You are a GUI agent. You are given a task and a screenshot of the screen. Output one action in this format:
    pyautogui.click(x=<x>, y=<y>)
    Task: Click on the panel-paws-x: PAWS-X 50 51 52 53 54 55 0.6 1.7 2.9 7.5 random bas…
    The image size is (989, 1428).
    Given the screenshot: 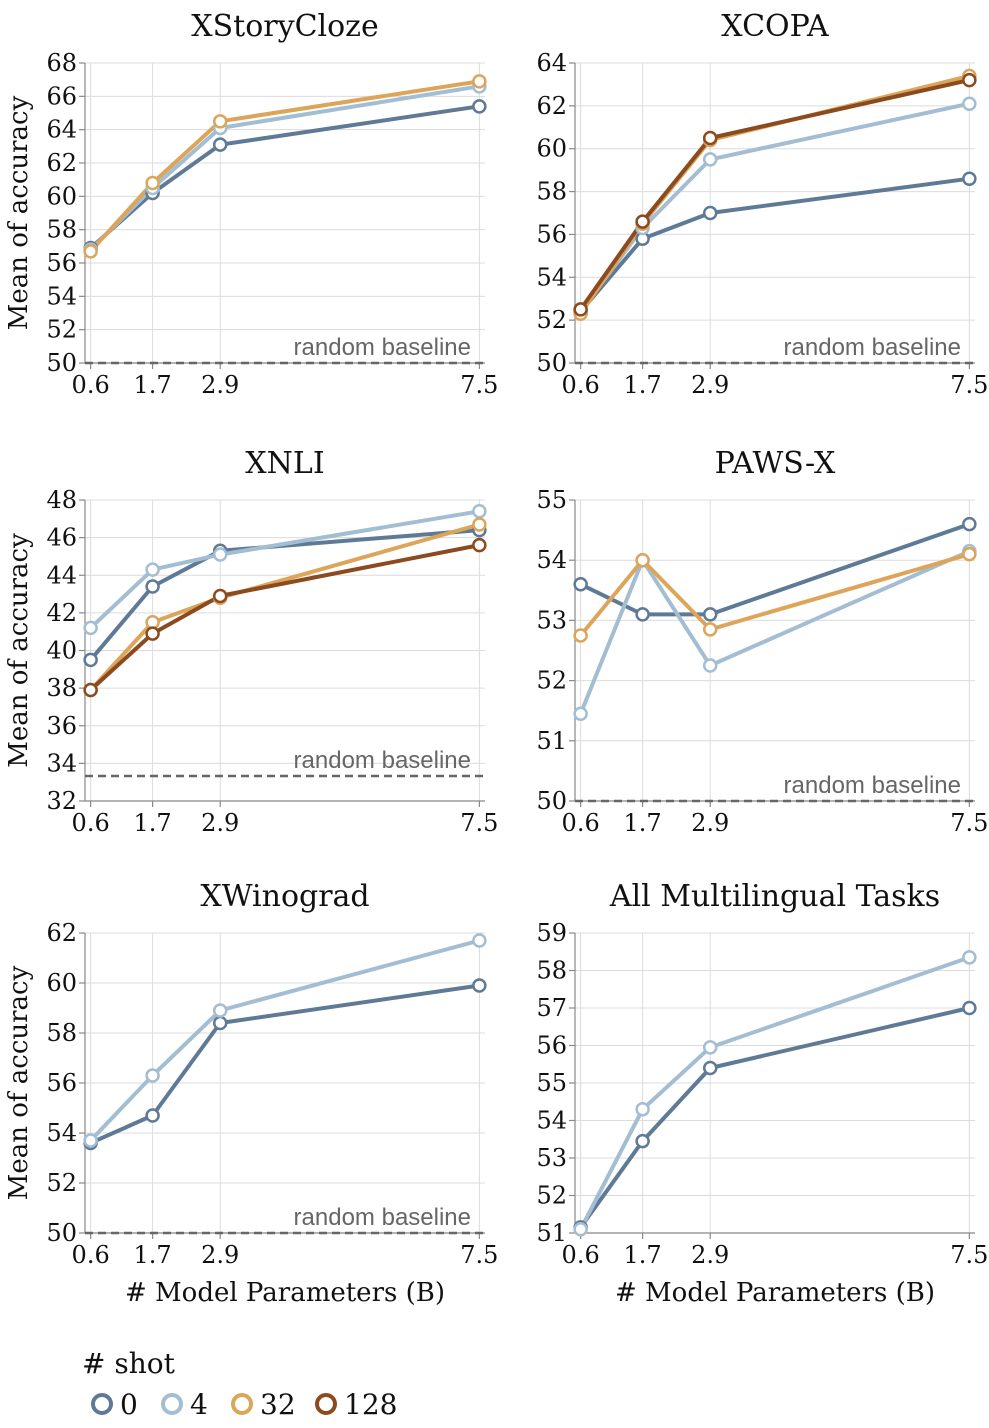 What is the action you would take?
    pyautogui.click(x=762, y=641)
    